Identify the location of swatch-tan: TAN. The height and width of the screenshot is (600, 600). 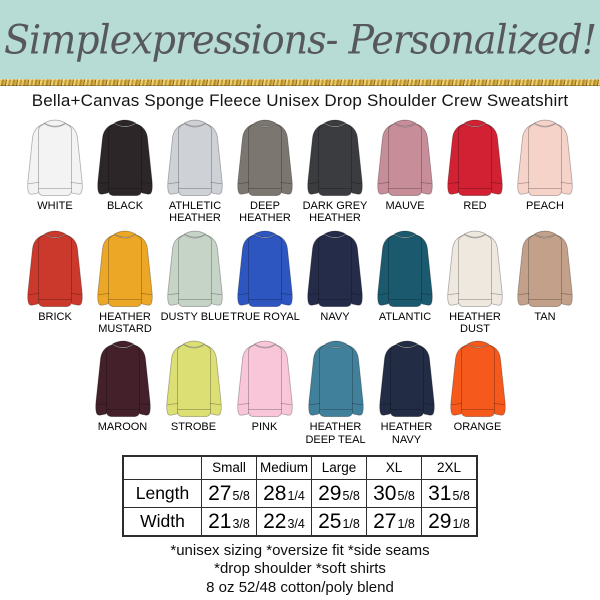
(545, 281).